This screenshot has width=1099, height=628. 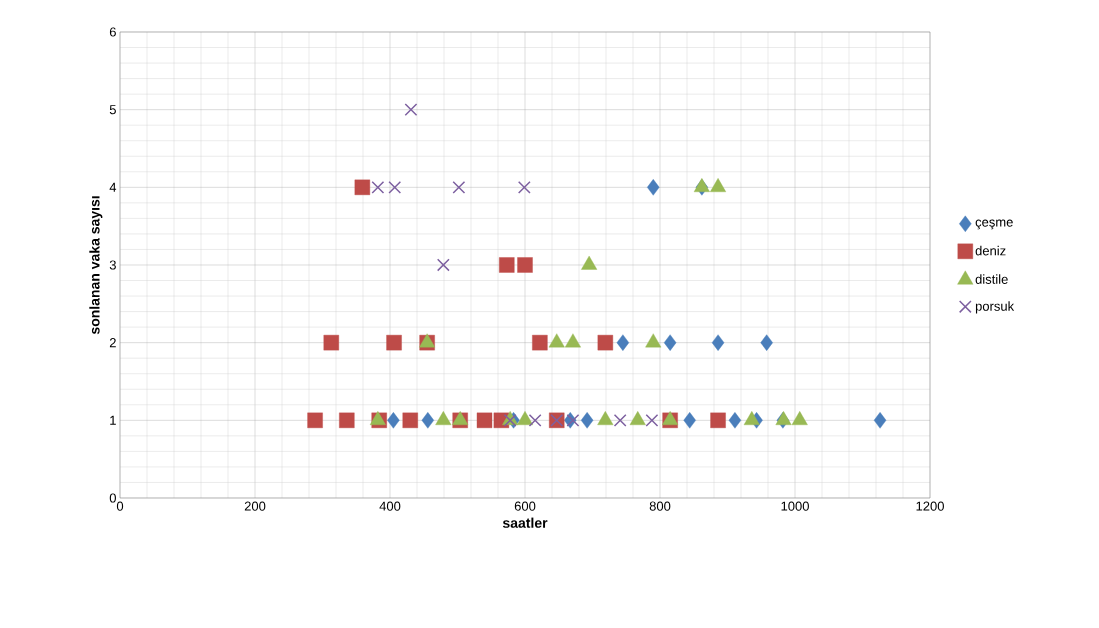 I want to click on y-tick-label: 2, so click(x=112, y=343).